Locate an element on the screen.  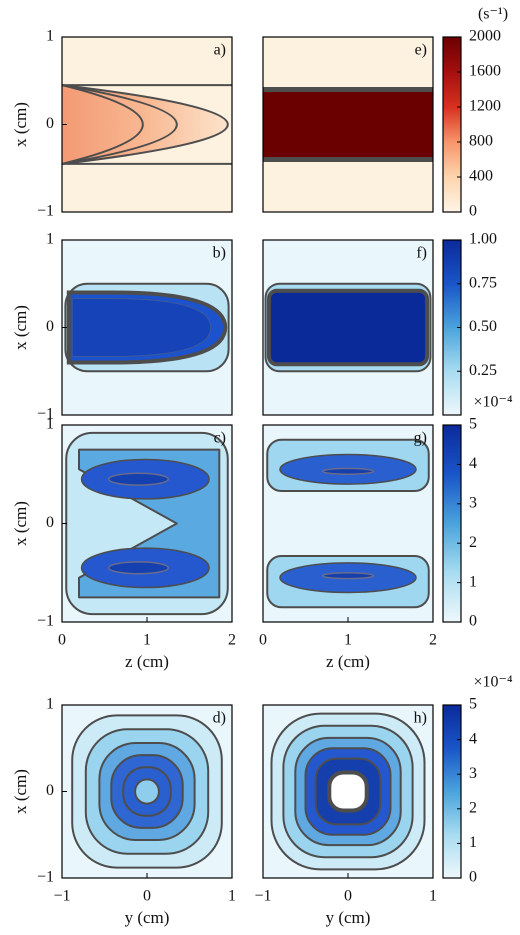
panel-label: a) is located at coordinates (220, 50).